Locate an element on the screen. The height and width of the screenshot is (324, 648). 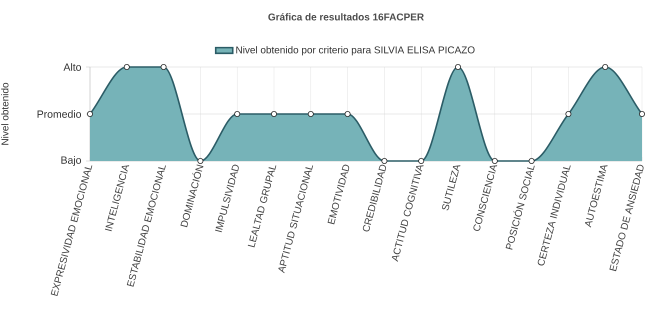
chart-title: Gráfica de resultados 16FACPER is located at coordinates (346, 16).